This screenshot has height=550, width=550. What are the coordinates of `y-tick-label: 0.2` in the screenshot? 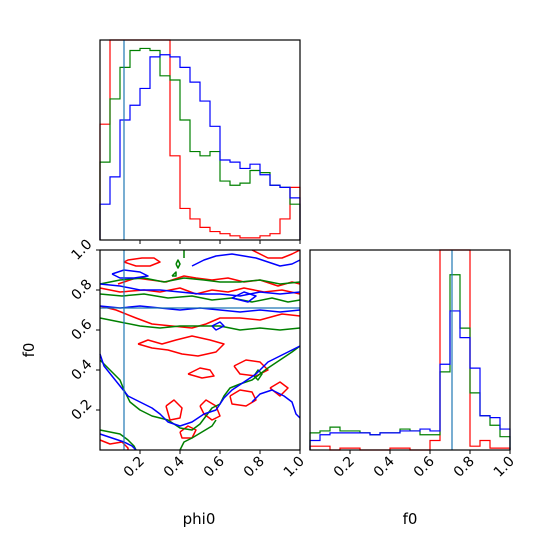 It's located at (81, 409).